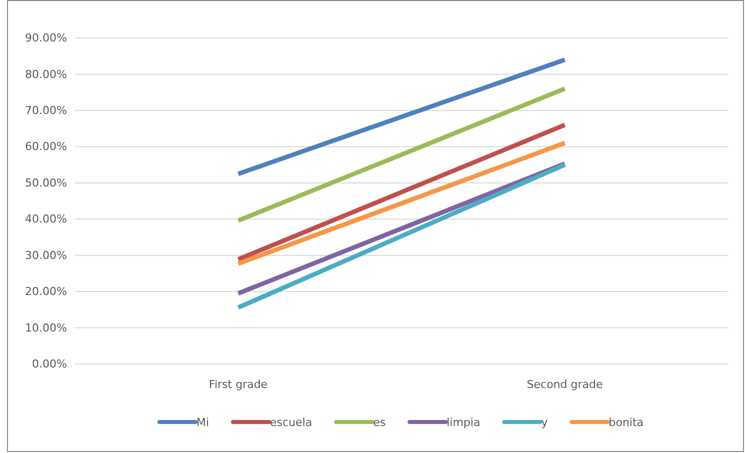  Describe the element at coordinates (46, 38) in the screenshot. I see `y-tick-label: 90.00%` at that location.